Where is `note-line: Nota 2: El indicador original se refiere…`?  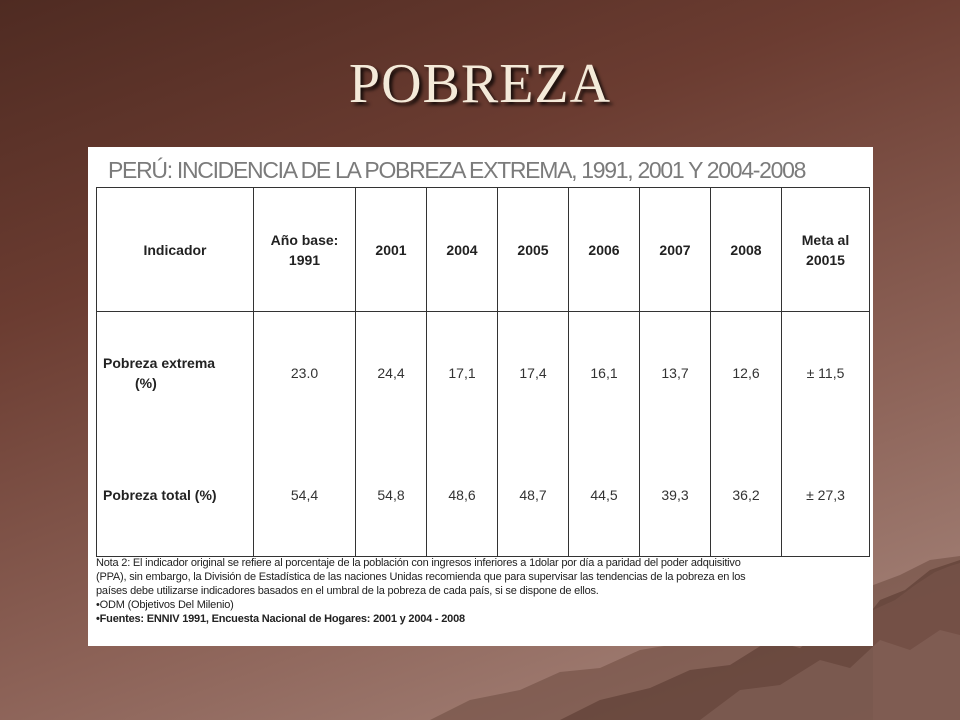
note-line: Nota 2: El indicador original se refiere… is located at coordinates (418, 563).